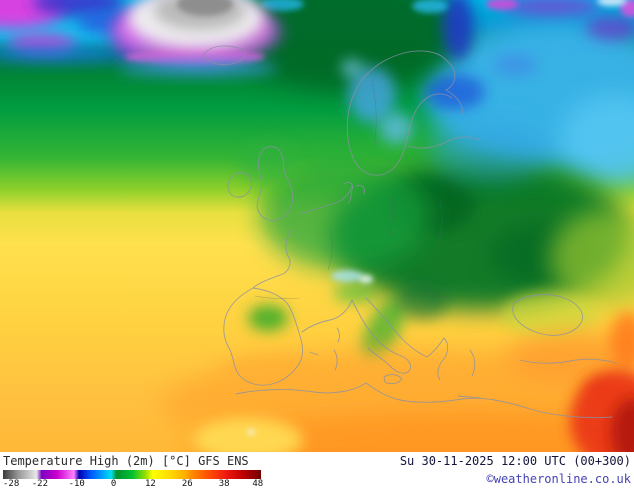 This screenshot has height=490, width=634. Describe the element at coordinates (113, 484) in the screenshot. I see `legend-tick: 0` at that location.